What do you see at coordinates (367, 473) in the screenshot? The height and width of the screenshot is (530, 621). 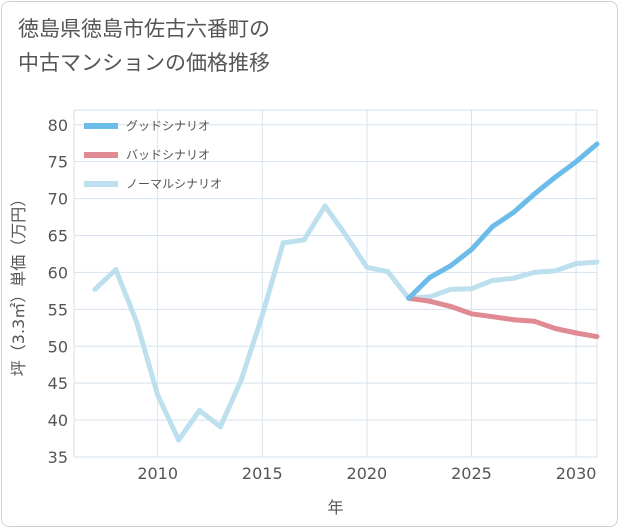 I see `x-tick-label: 2020` at bounding box center [367, 473].